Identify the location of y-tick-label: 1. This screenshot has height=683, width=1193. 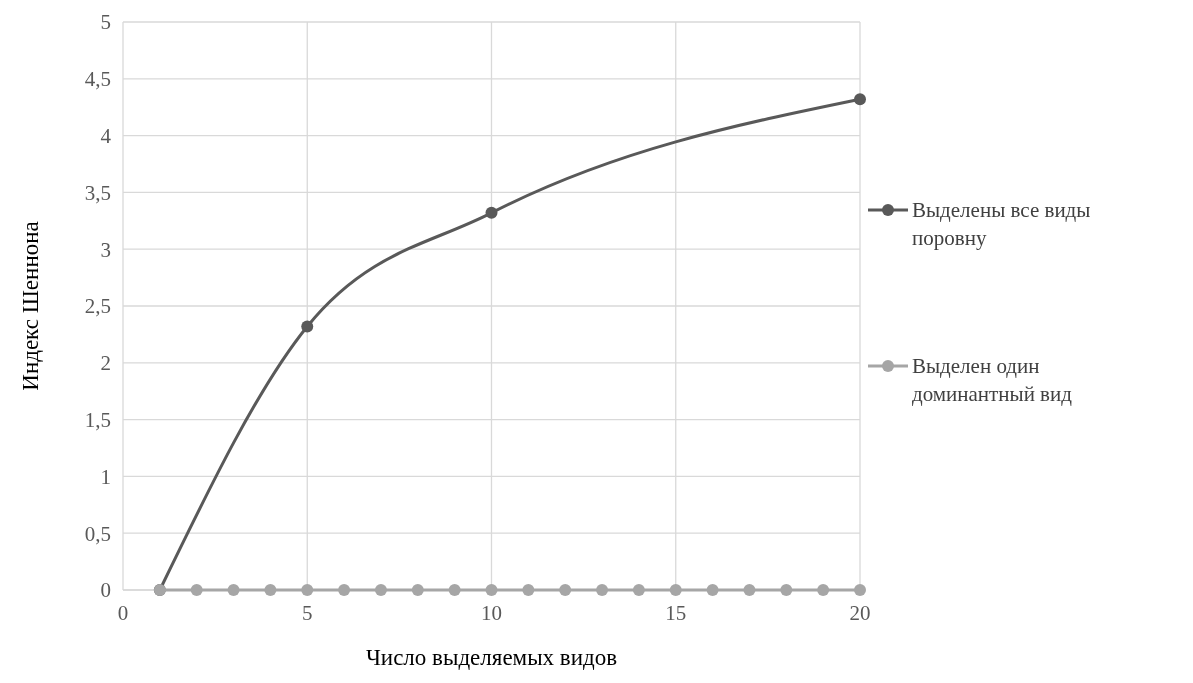
(105, 476).